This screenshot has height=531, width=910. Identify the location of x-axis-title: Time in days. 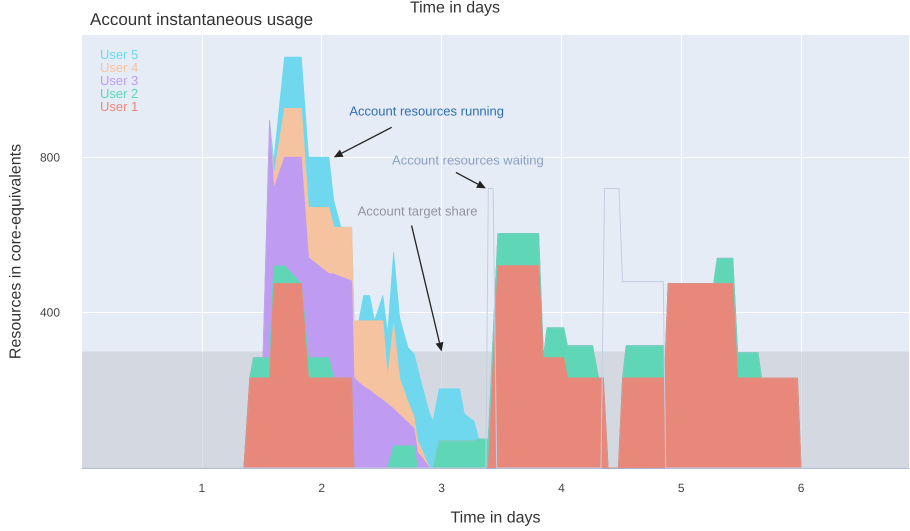
(495, 518).